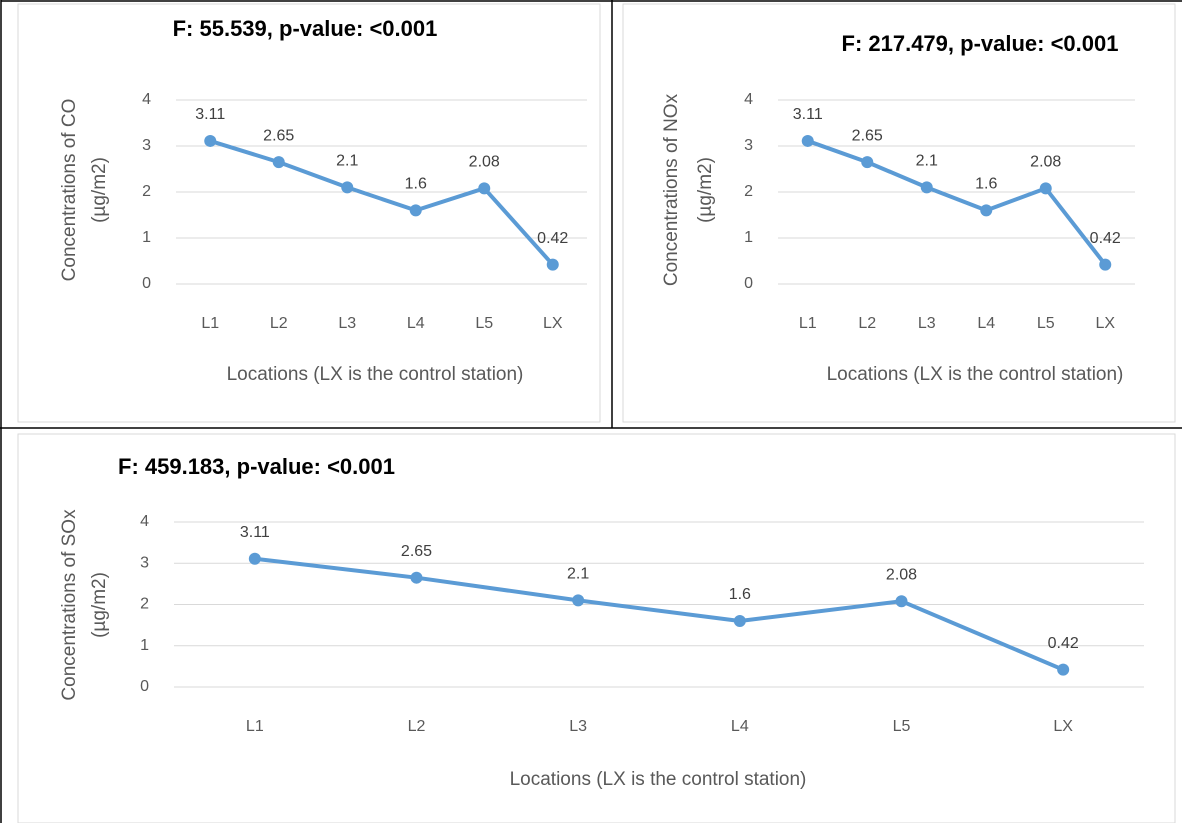 The image size is (1182, 823). What do you see at coordinates (256, 466) in the screenshot?
I see `chart-title: F: 459.183, p-value: <0.001` at bounding box center [256, 466].